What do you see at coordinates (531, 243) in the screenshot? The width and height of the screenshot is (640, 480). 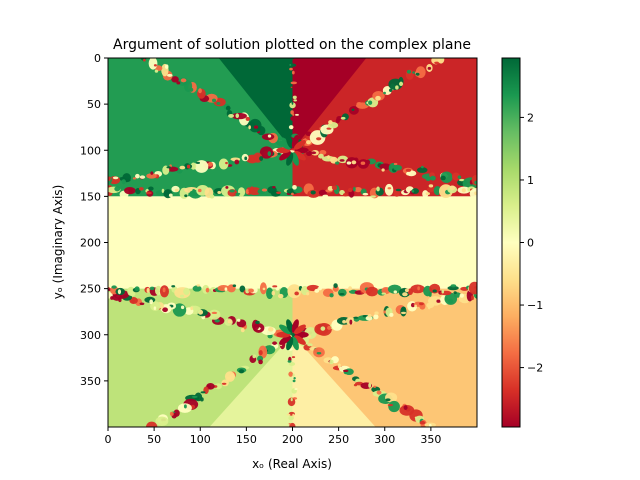 I see `colorbar-ticks: −2 −1 0 1 2` at bounding box center [531, 243].